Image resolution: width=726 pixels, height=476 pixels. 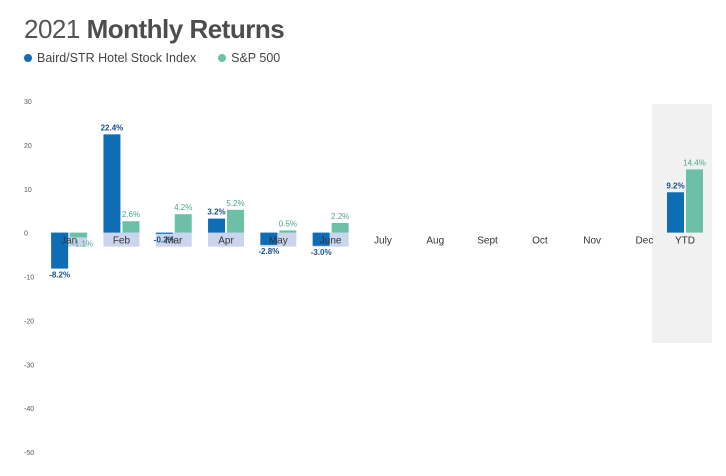 I want to click on chart-title: 2021 Monthly Returns, so click(x=154, y=29).